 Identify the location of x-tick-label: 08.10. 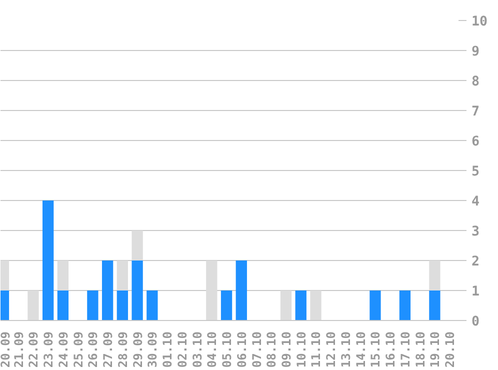
(271, 350).